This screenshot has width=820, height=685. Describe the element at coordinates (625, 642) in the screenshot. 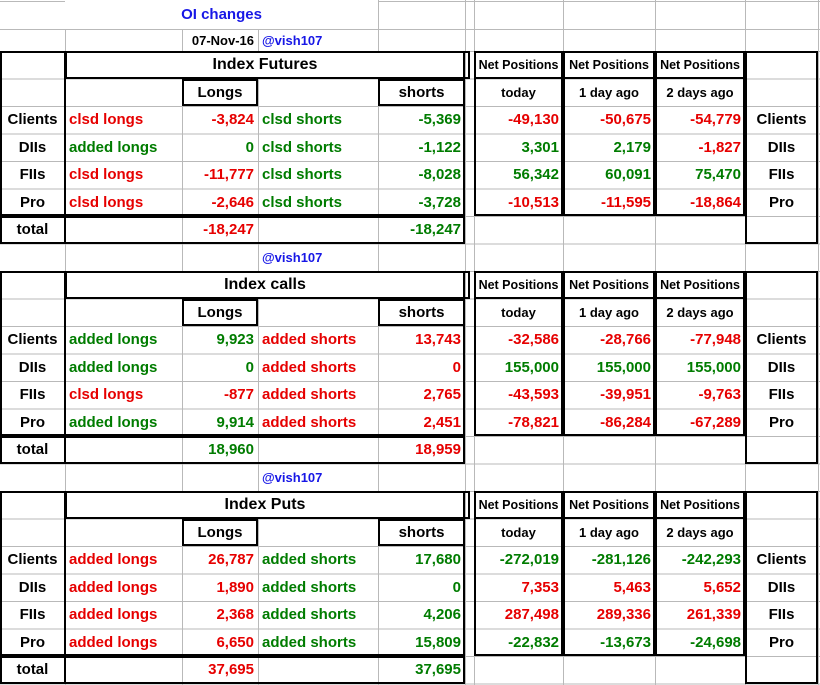

I see `net-value-cell: -13,673` at that location.